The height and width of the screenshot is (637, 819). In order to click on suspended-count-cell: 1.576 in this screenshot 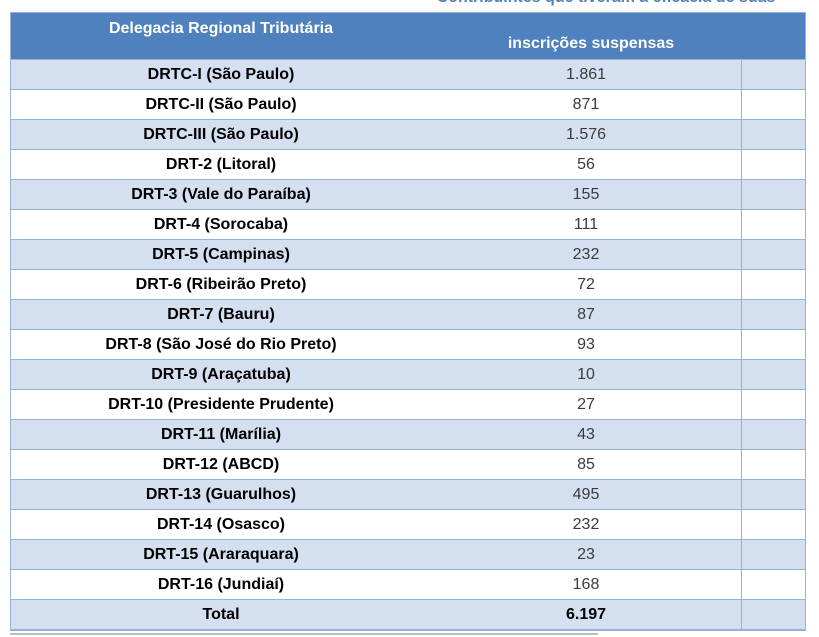, I will do `click(586, 134)`.